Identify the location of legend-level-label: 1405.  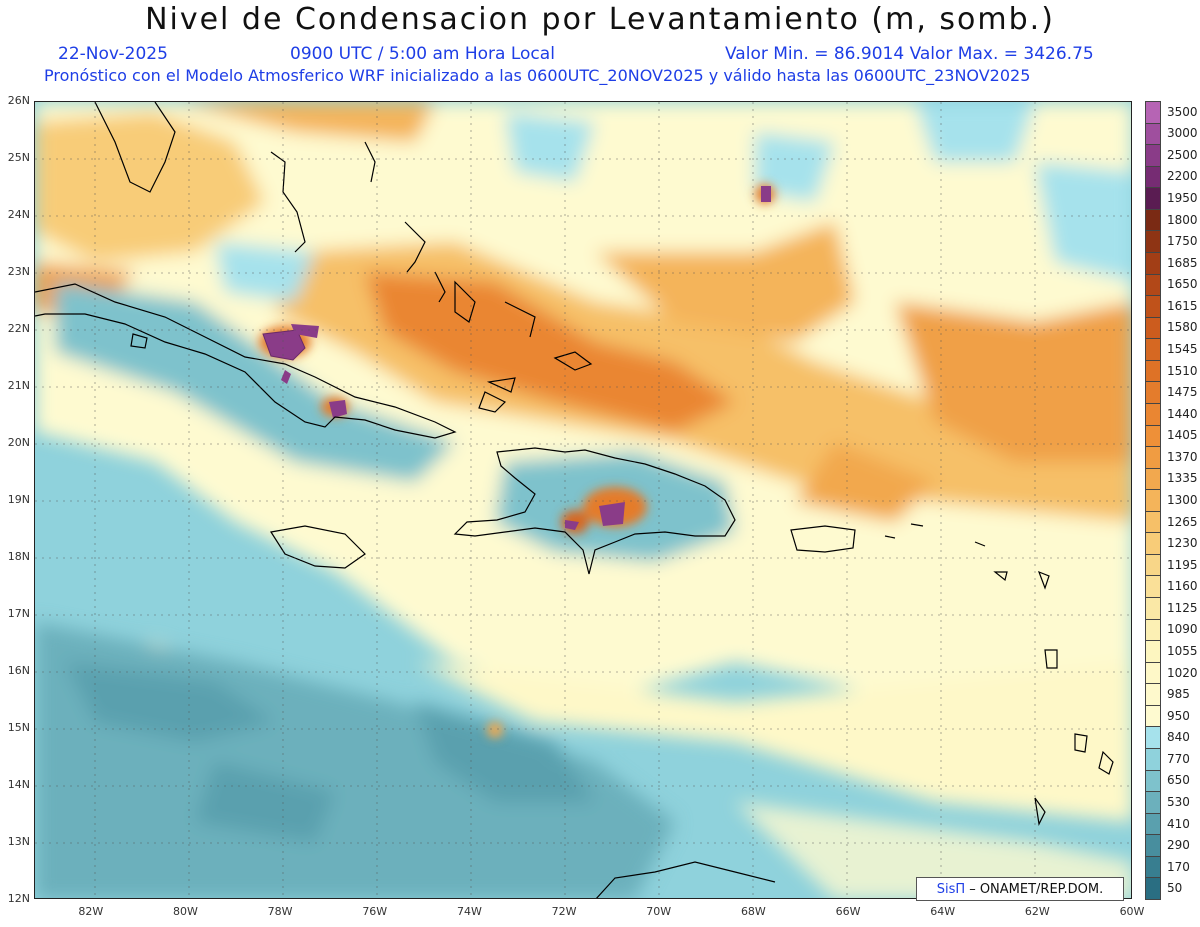
(1182, 435).